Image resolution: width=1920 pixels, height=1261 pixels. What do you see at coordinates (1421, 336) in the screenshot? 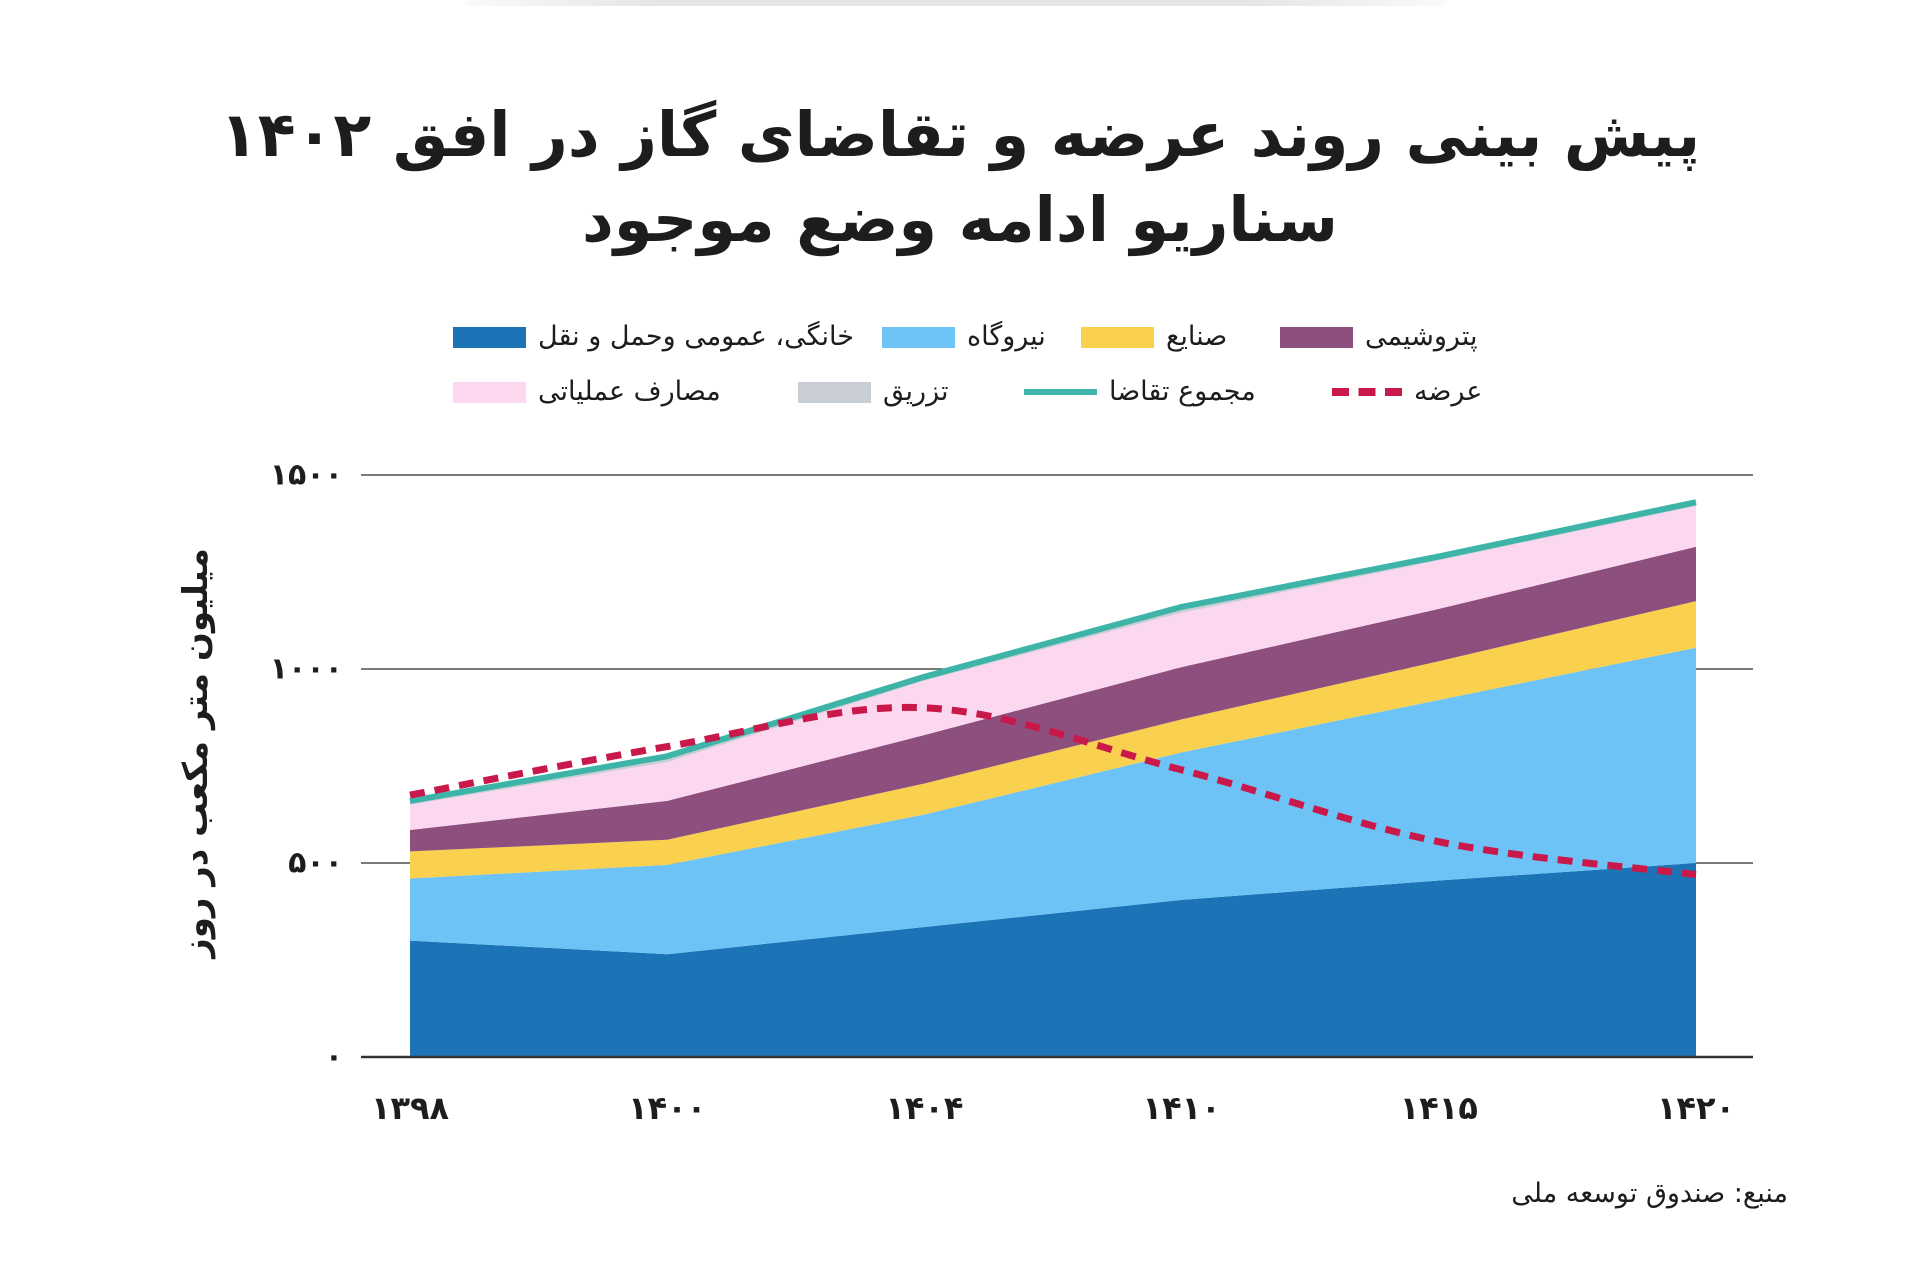
I see `legend-label-petrochemicals: پتروشیمی` at bounding box center [1421, 336].